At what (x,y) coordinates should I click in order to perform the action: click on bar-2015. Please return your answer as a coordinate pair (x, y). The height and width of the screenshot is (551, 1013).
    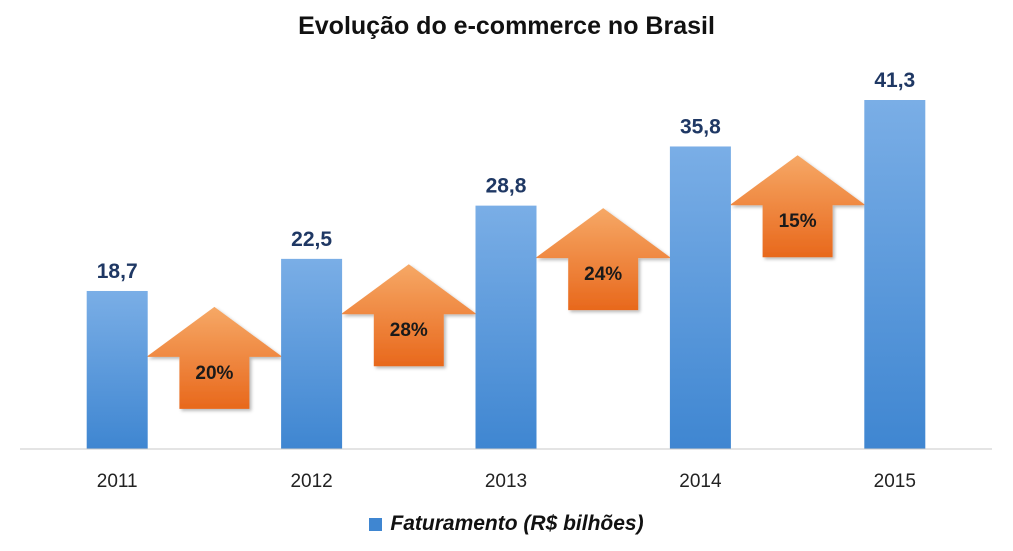
    Looking at the image, I should click on (895, 274).